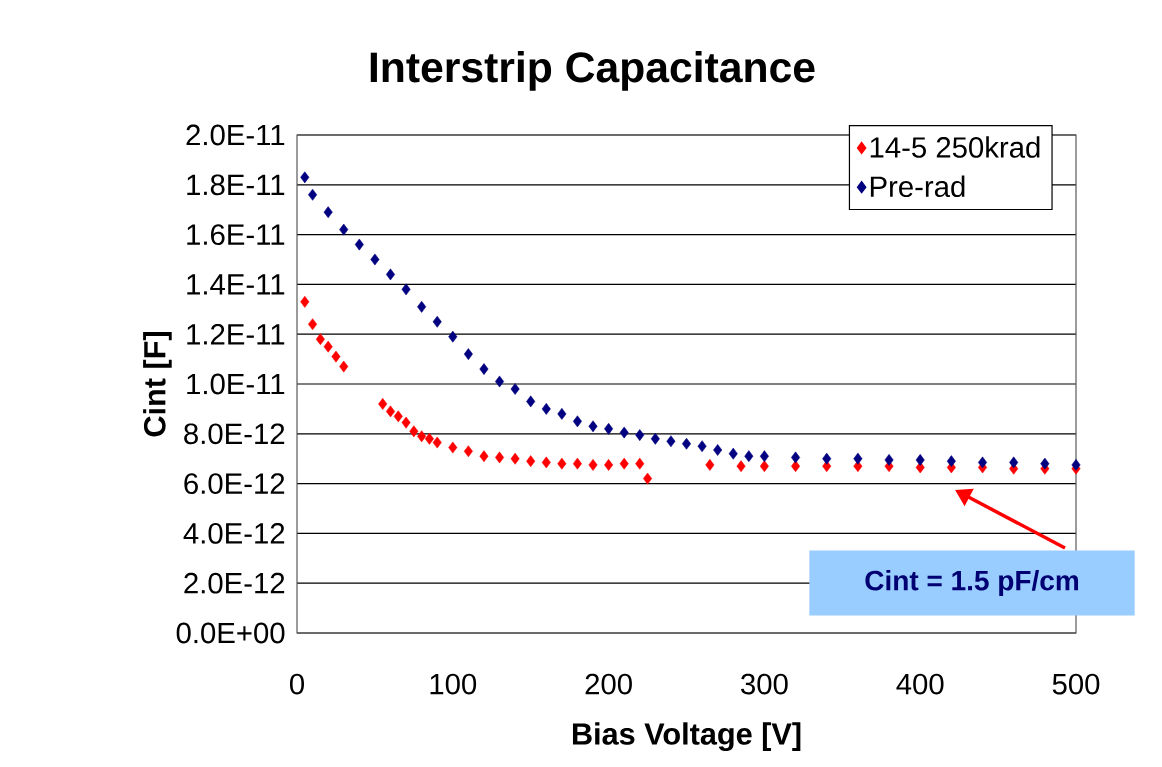  Describe the element at coordinates (453, 684) in the screenshot. I see `x-tick-label: 100` at that location.